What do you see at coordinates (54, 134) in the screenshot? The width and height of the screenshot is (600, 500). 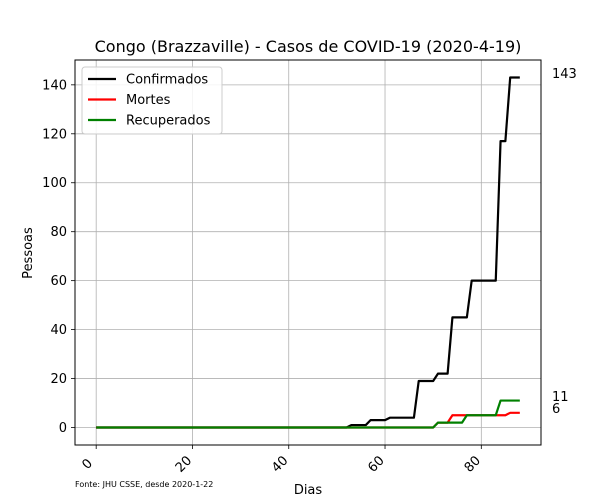 I see `y-tick-label: 120` at bounding box center [54, 134].